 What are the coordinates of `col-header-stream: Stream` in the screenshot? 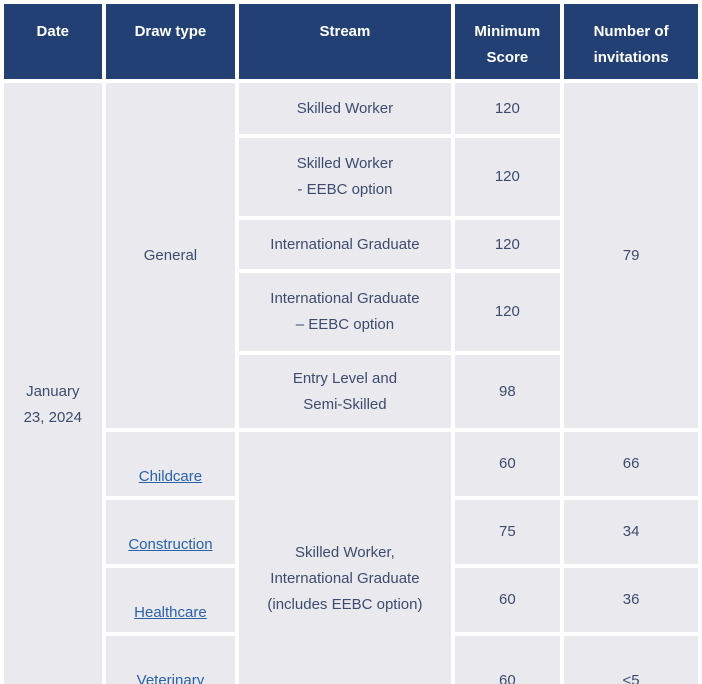 It's located at (345, 41).